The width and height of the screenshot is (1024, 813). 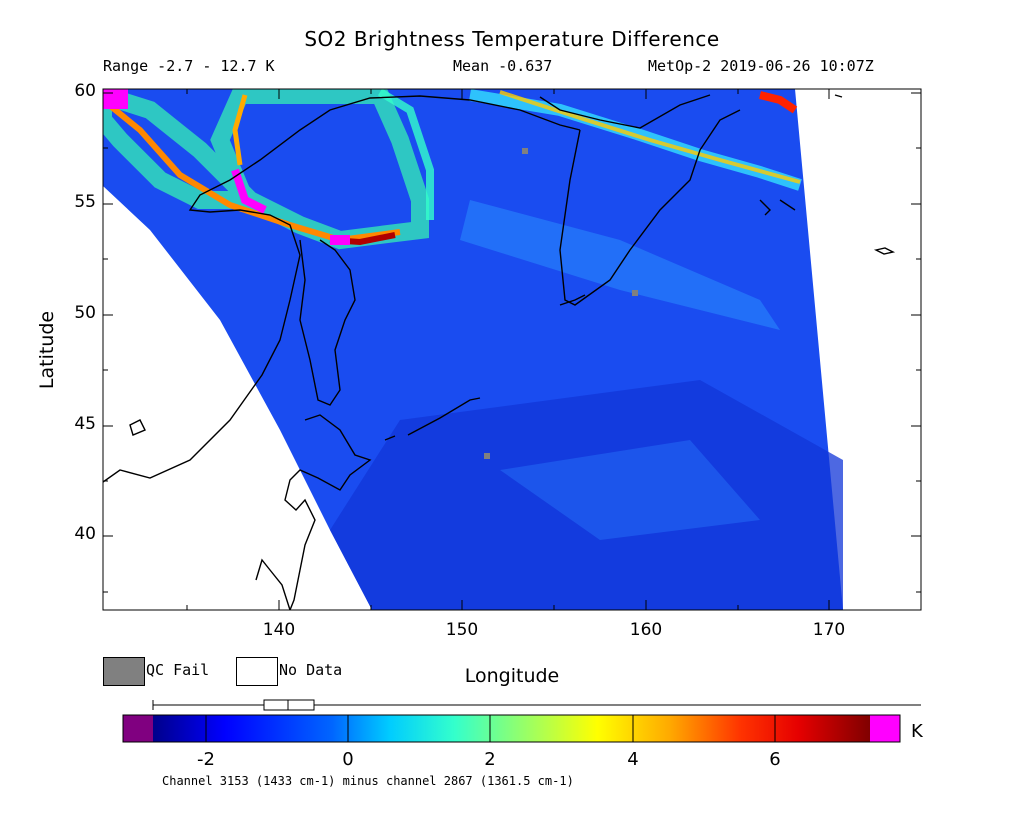 I want to click on qc-fail-swatch, so click(x=124, y=671).